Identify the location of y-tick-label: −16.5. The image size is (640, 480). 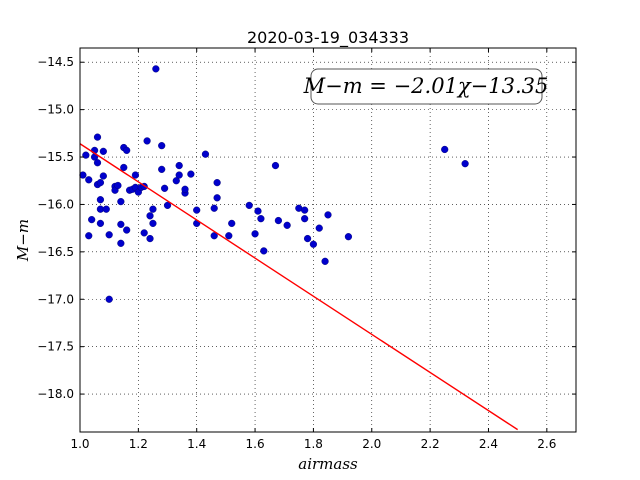
(55, 252).